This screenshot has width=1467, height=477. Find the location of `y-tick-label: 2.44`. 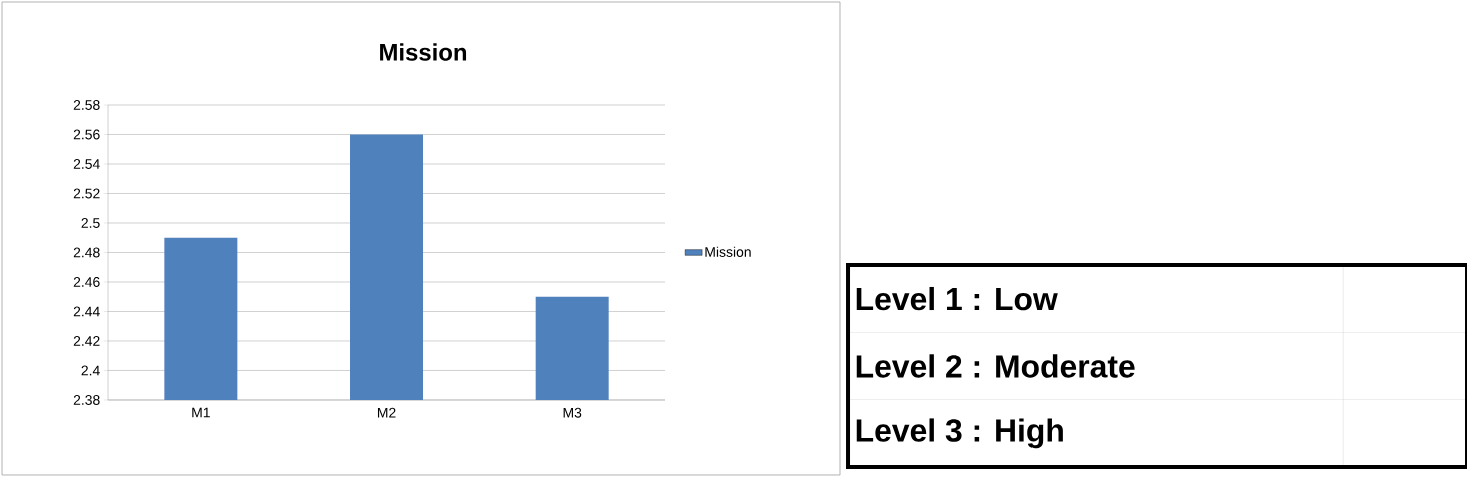

y-tick-label: 2.44 is located at coordinates (86, 311).